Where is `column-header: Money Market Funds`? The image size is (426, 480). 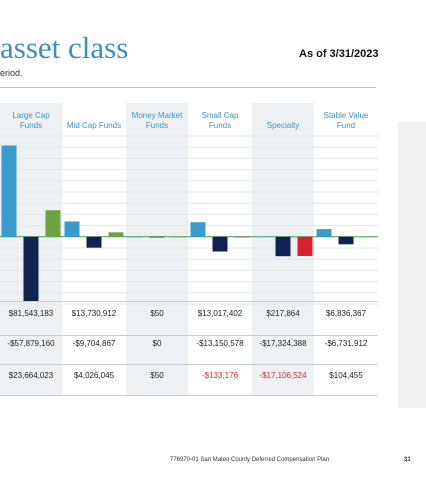
column-header: Money Market Funds is located at coordinates (157, 121).